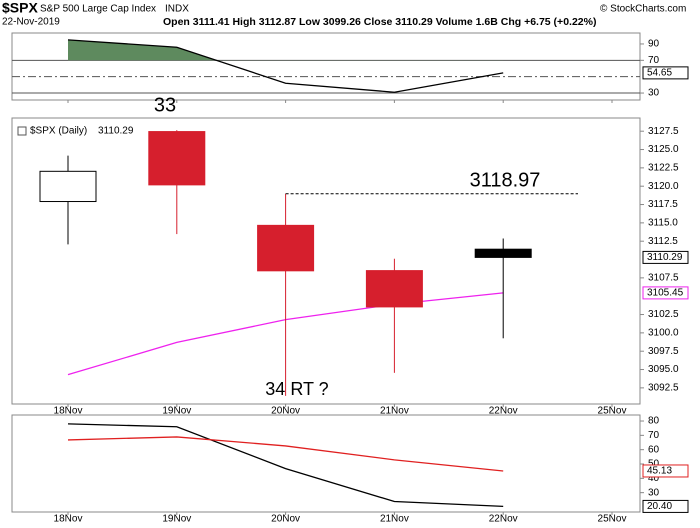 The image size is (700, 528). What do you see at coordinates (22, 131) in the screenshot?
I see `legend-icon` at bounding box center [22, 131].